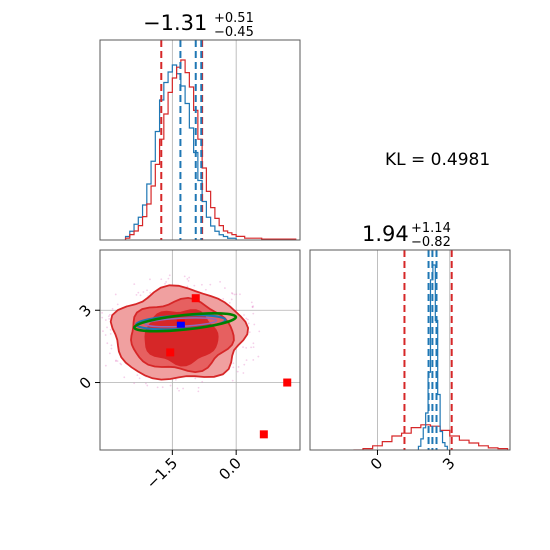 The image size is (550, 550). Describe the element at coordinates (432, 357) in the screenshot. I see `hist-param2-blue` at that location.